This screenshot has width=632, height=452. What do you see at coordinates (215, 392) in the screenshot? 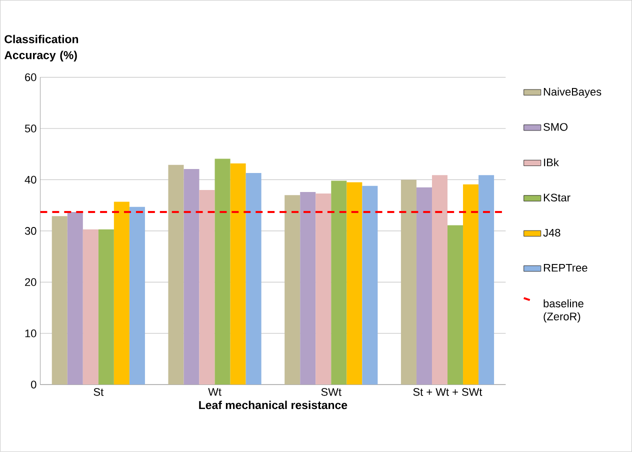
I see `x-tick-label: Wt` at bounding box center [215, 392].